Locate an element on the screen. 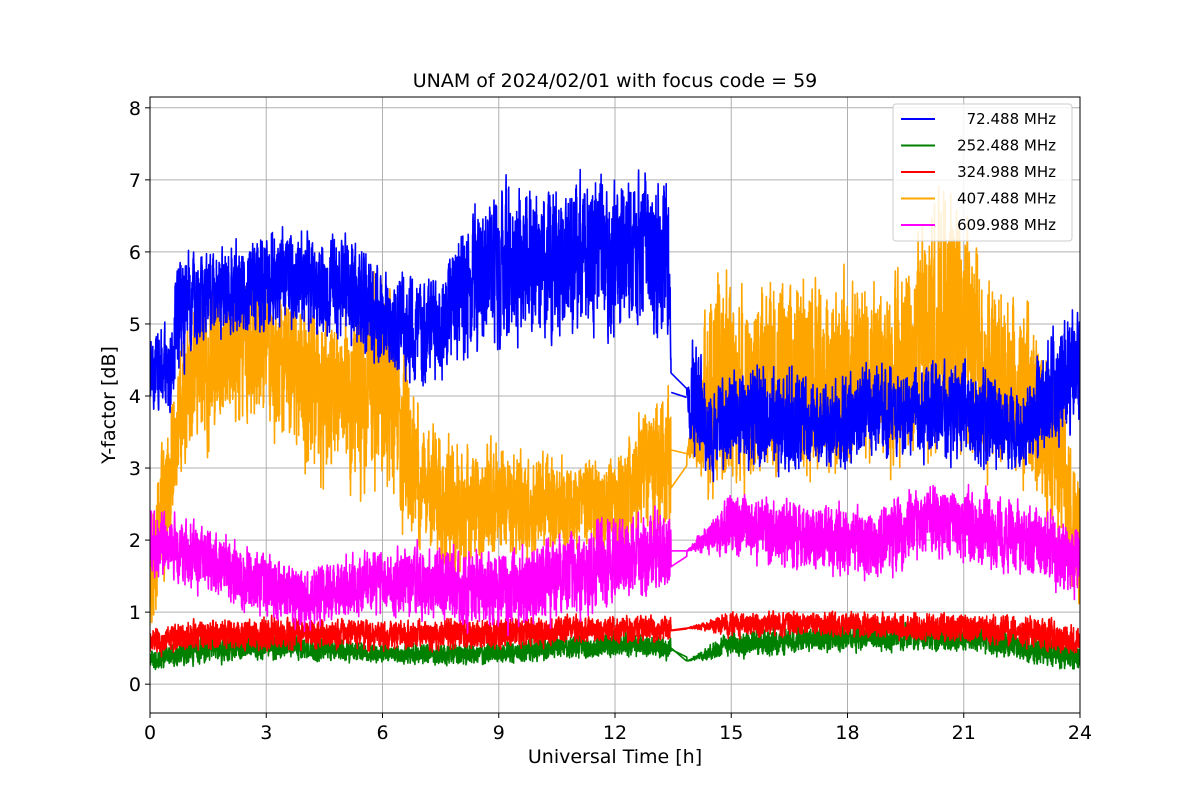 The image size is (1200, 800). y-axis-ticks: 0 1 2 3 4 5 6 7 8 is located at coordinates (139, 397).